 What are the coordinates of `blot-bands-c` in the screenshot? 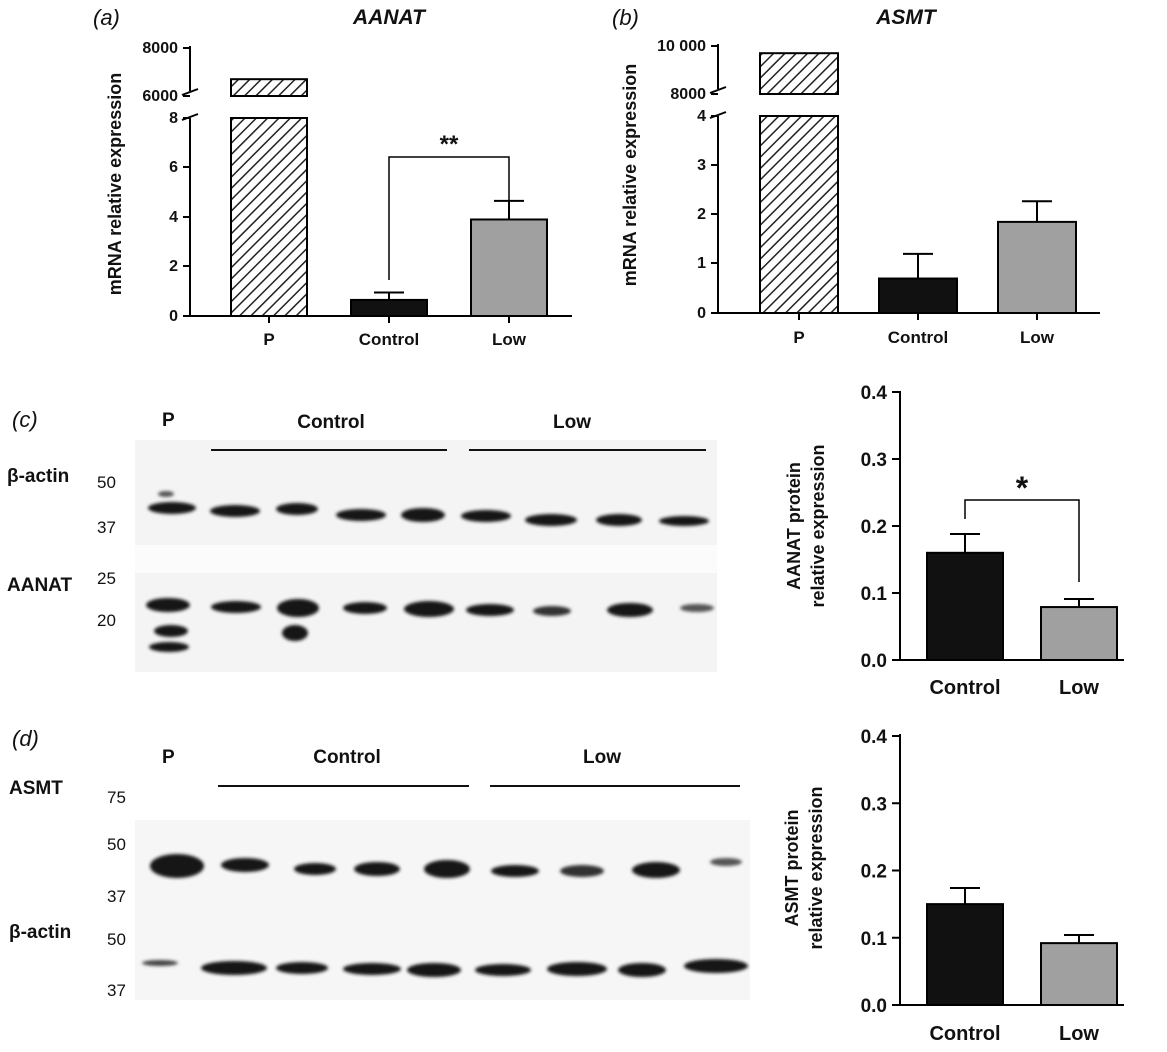 It's located at (430, 571).